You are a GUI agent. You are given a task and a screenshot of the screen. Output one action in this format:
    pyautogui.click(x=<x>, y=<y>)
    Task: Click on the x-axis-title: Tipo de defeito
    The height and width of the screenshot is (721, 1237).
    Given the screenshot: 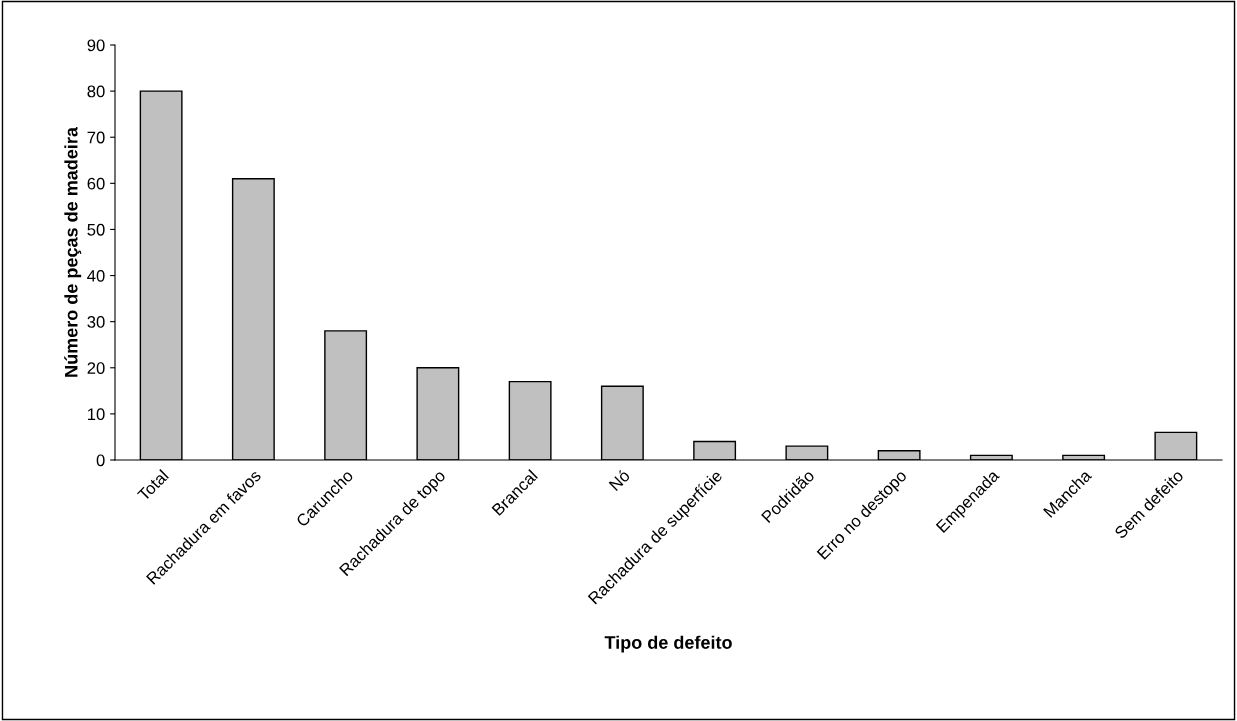 What is the action you would take?
    pyautogui.click(x=668, y=644)
    